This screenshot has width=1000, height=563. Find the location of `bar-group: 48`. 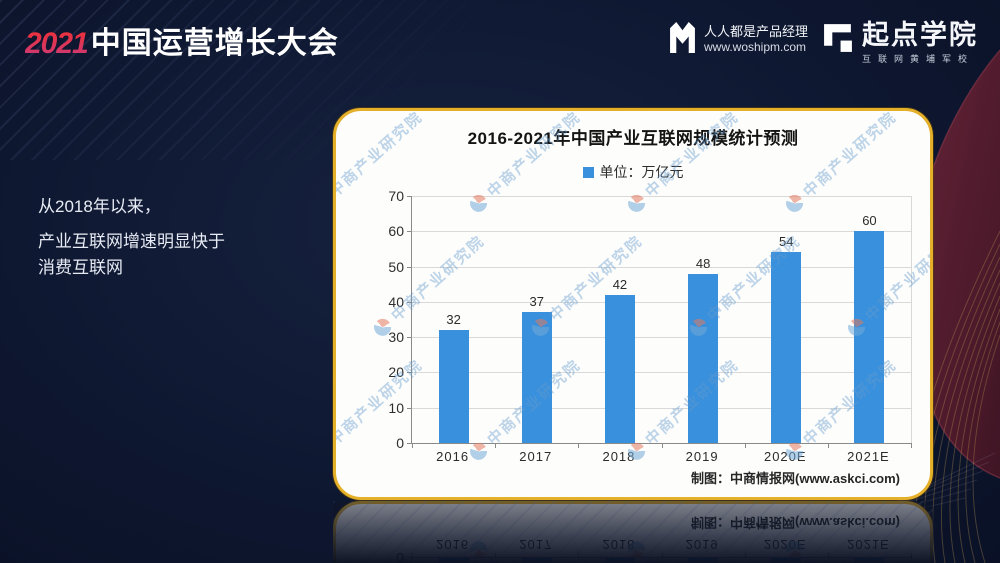

bar-group: 48 is located at coordinates (703, 319).